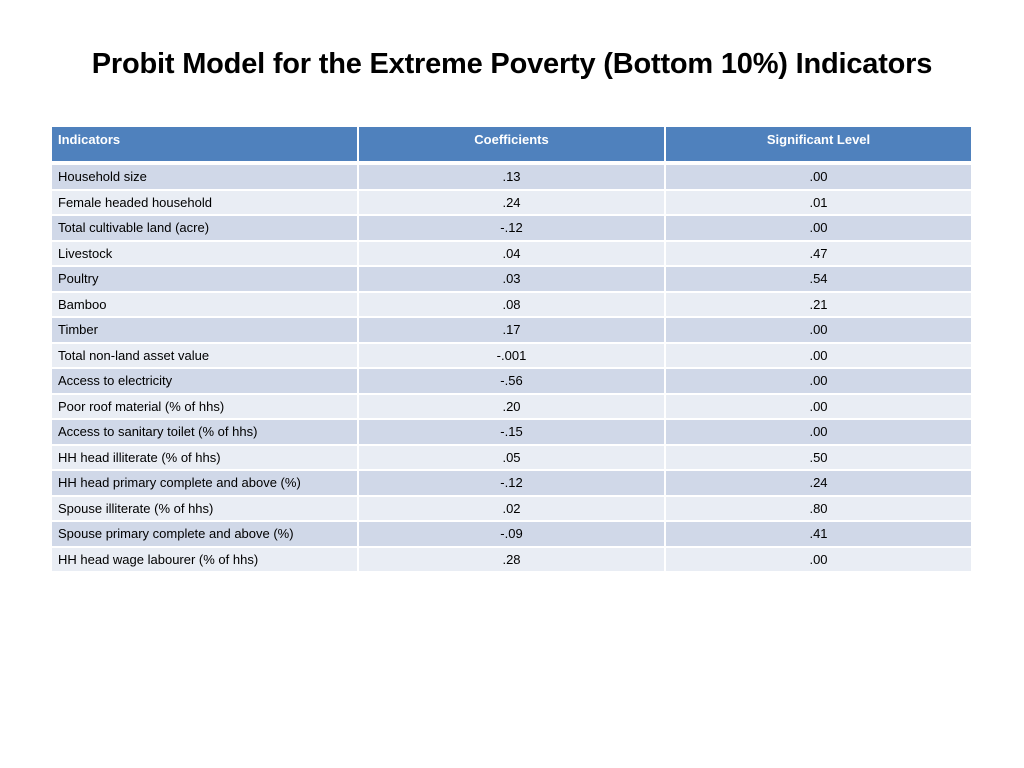 The width and height of the screenshot is (1024, 768). Describe the element at coordinates (818, 253) in the screenshot. I see `significance-cell: .47` at that location.